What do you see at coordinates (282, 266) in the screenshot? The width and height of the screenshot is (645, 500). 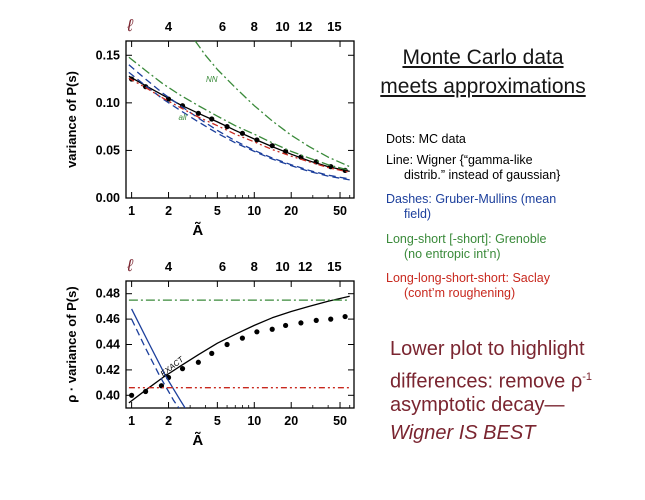 I see `chart2-top-tick-label: 10` at bounding box center [282, 266].